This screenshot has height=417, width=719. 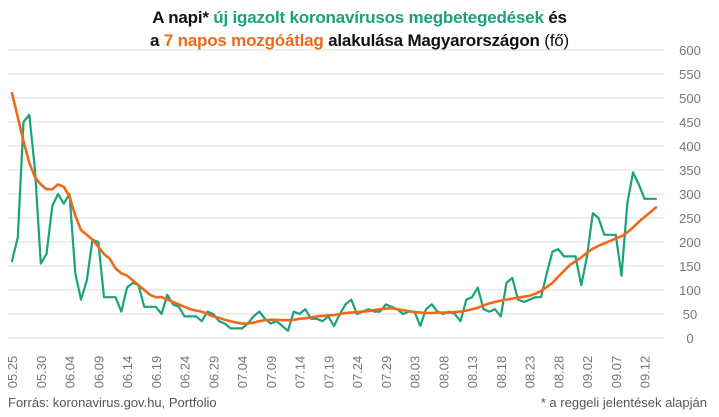 I want to click on y-axis-tick-labels: 0 50 100 150 200 250 300 350 400 450 500 550 600, so click(x=690, y=194).